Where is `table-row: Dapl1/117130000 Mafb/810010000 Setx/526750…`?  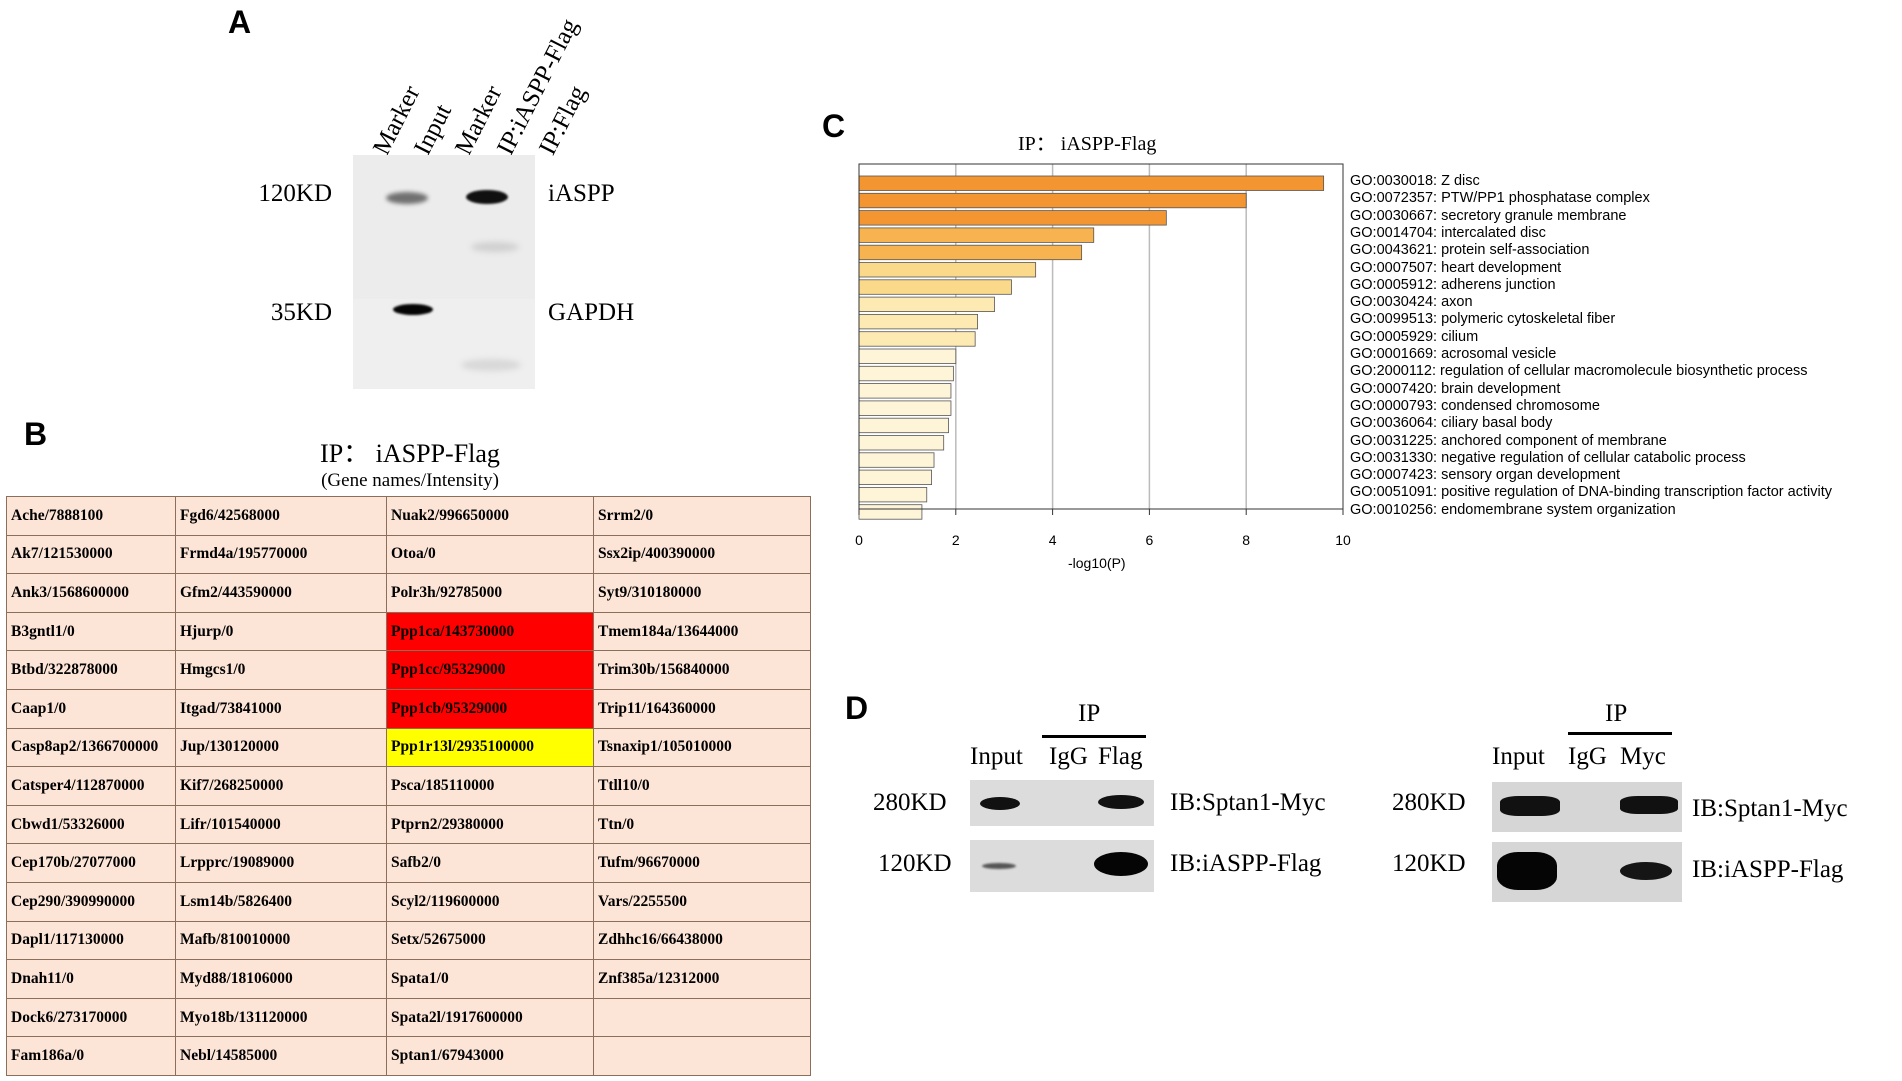 table-row: Dapl1/117130000 Mafb/810010000 Setx/526750… is located at coordinates (408, 940).